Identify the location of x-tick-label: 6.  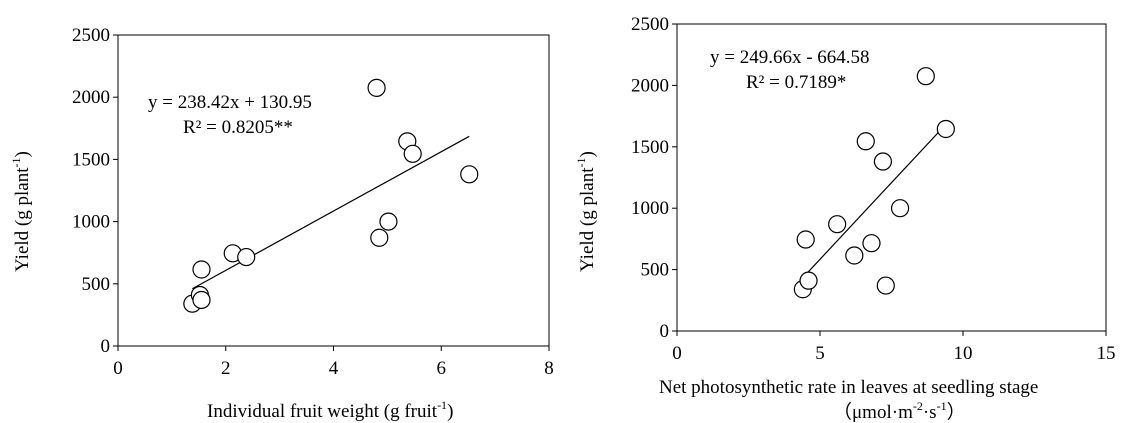
(442, 368).